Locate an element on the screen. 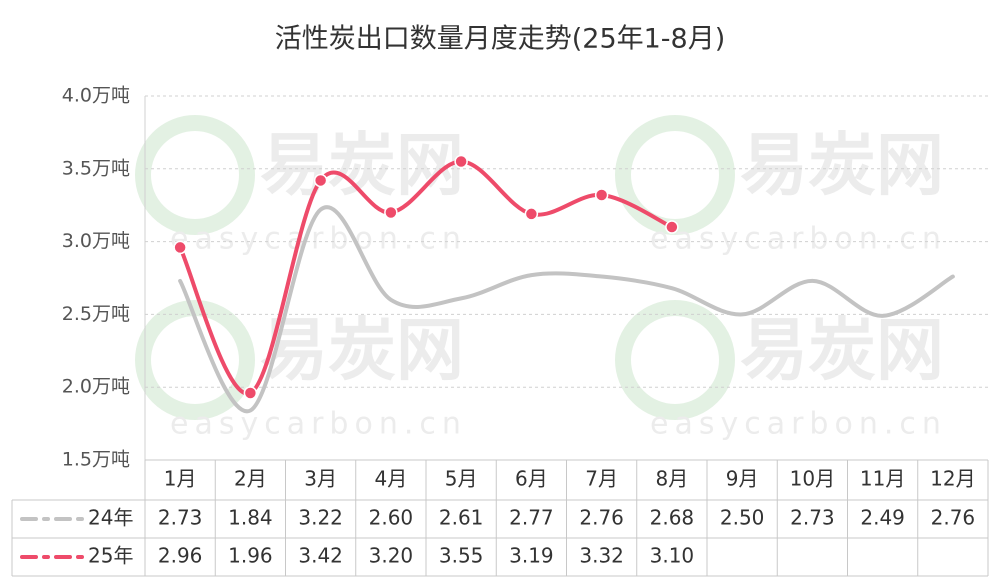  x-tick-label: 6月 is located at coordinates (531, 479).